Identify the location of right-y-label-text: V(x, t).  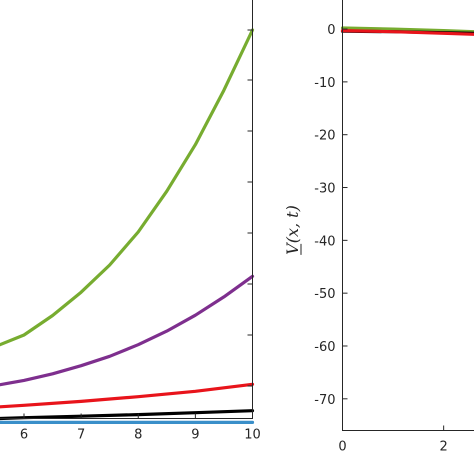
(292, 230).